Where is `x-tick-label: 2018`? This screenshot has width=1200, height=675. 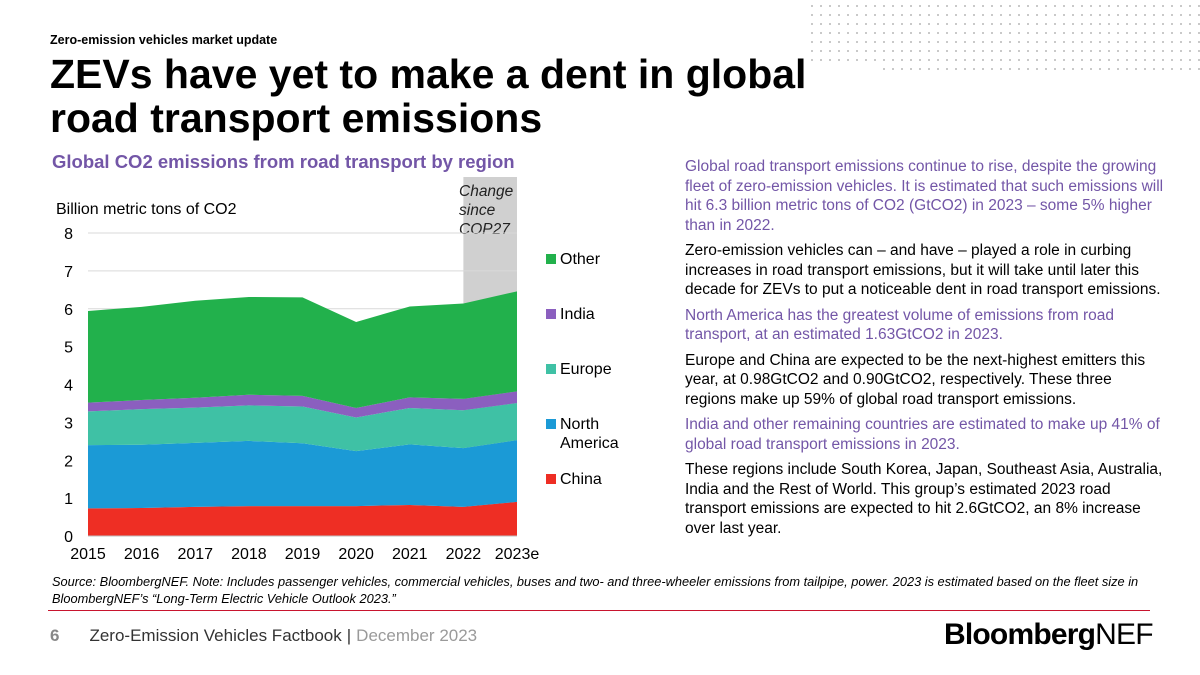 x-tick-label: 2018 is located at coordinates (249, 554).